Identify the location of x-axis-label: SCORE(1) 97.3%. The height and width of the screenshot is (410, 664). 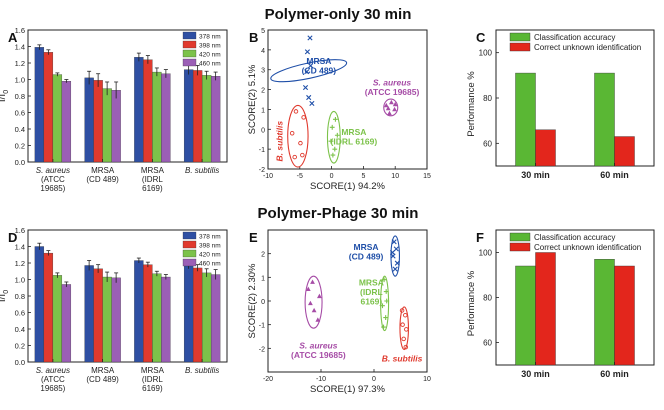
(348, 389).